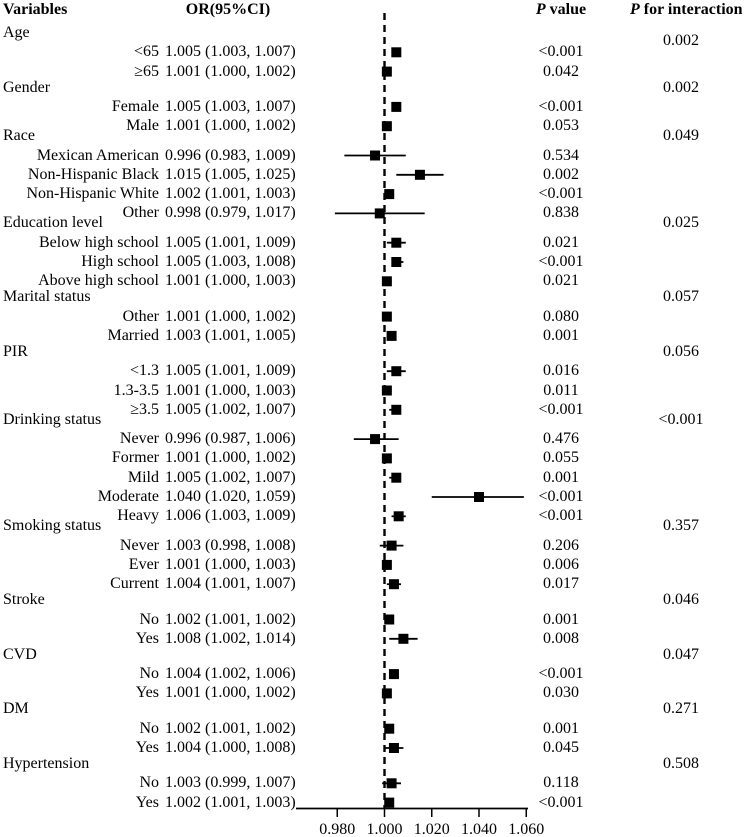 This screenshot has width=744, height=837. Describe the element at coordinates (526, 829) in the screenshot. I see `x-axis-tick-label: 1.060` at that location.